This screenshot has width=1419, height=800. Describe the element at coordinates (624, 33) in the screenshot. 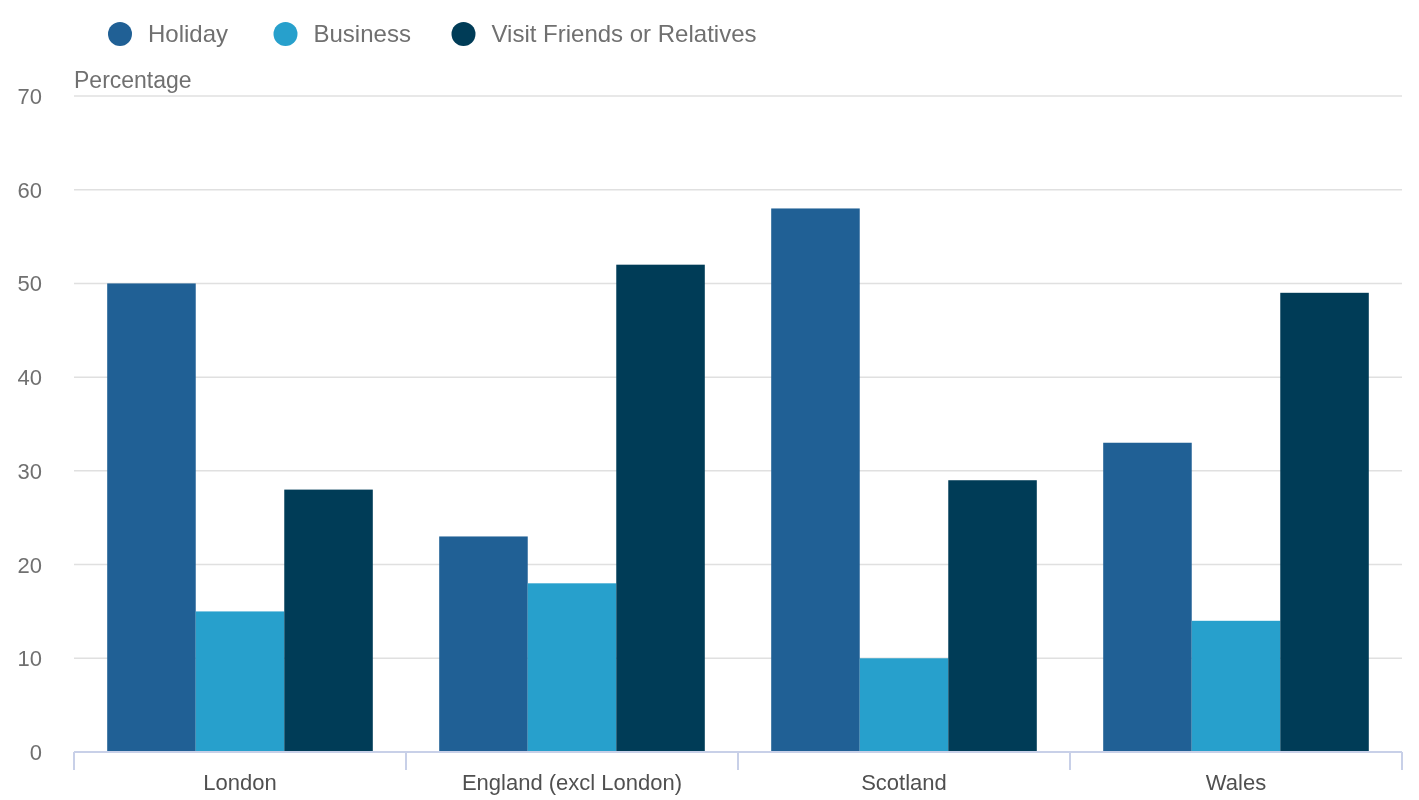

I see `legend-label: Visit Friends or Relatives` at that location.